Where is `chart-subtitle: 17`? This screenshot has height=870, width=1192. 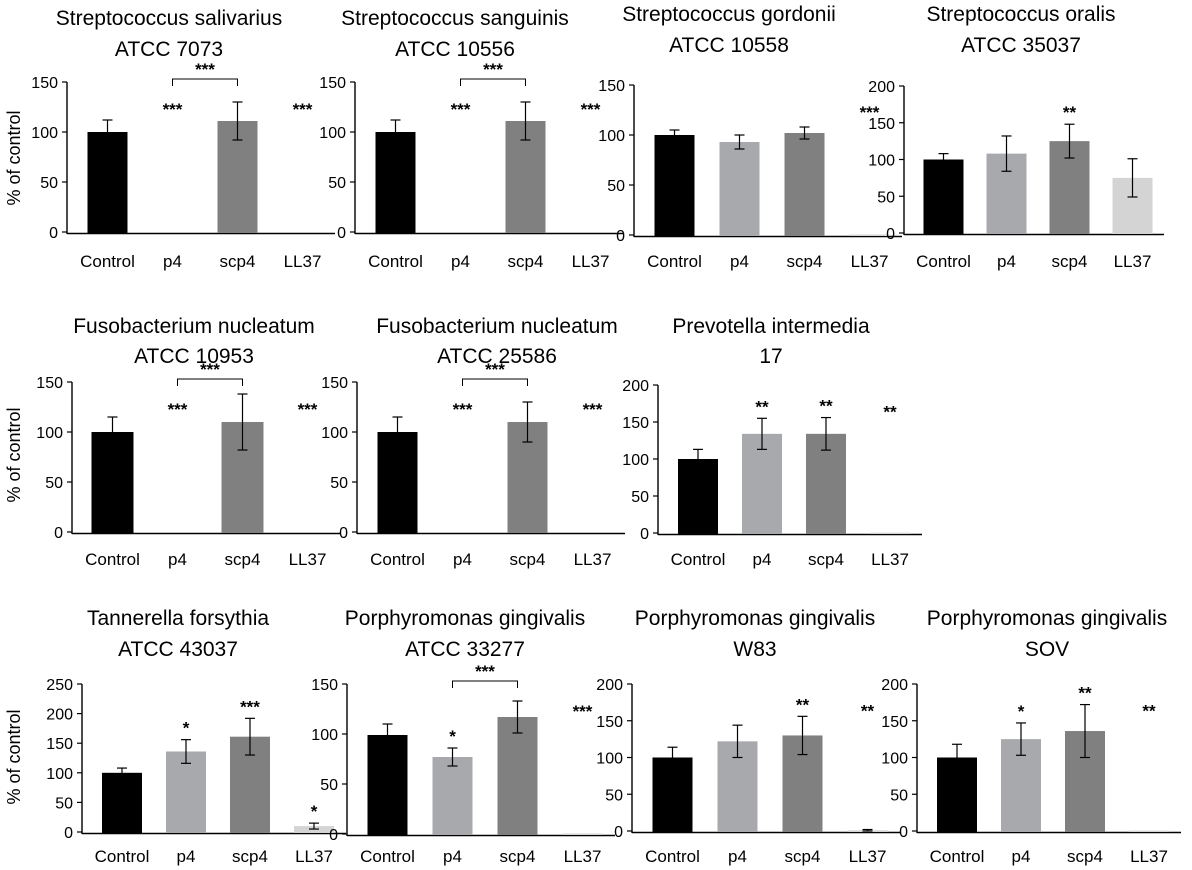
chart-subtitle: 17 is located at coordinates (770, 356).